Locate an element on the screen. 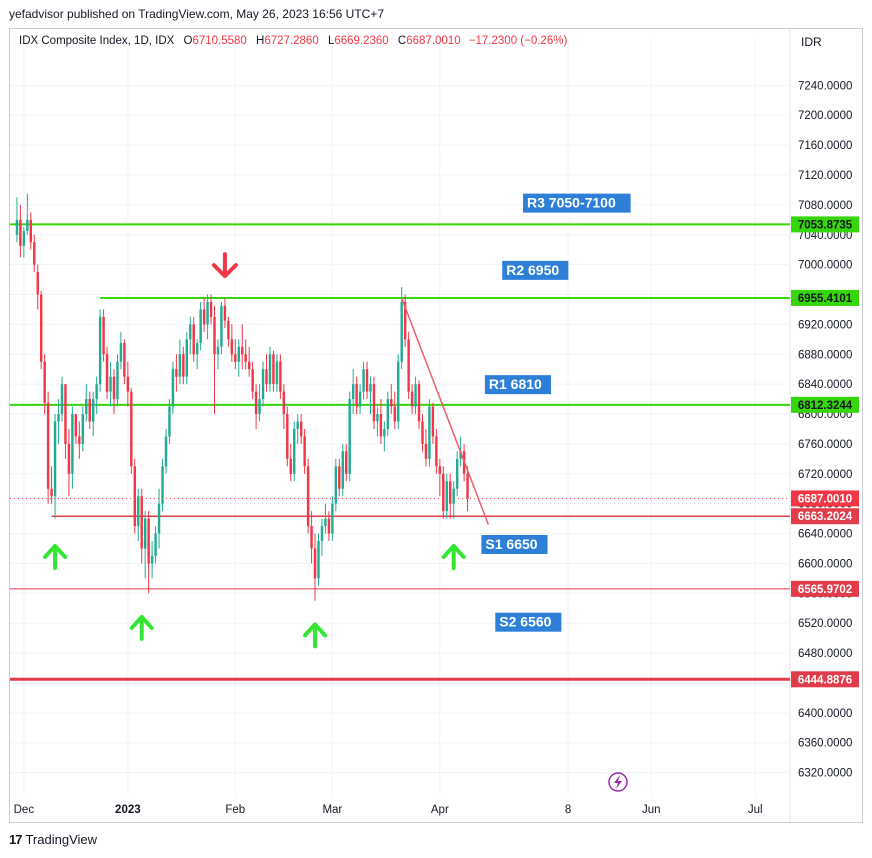 Image resolution: width=872 pixels, height=858 pixels. x-tick-label: Dec is located at coordinates (24, 810).